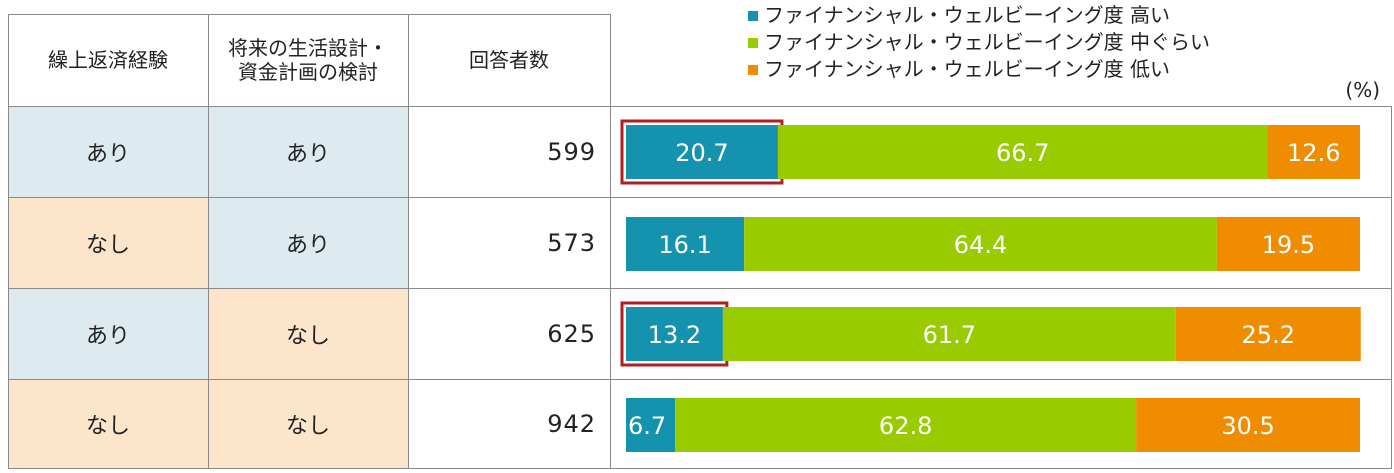 The width and height of the screenshot is (1394, 473). What do you see at coordinates (753, 15) in the screenshot?
I see `legend-swatch-high` at bounding box center [753, 15].